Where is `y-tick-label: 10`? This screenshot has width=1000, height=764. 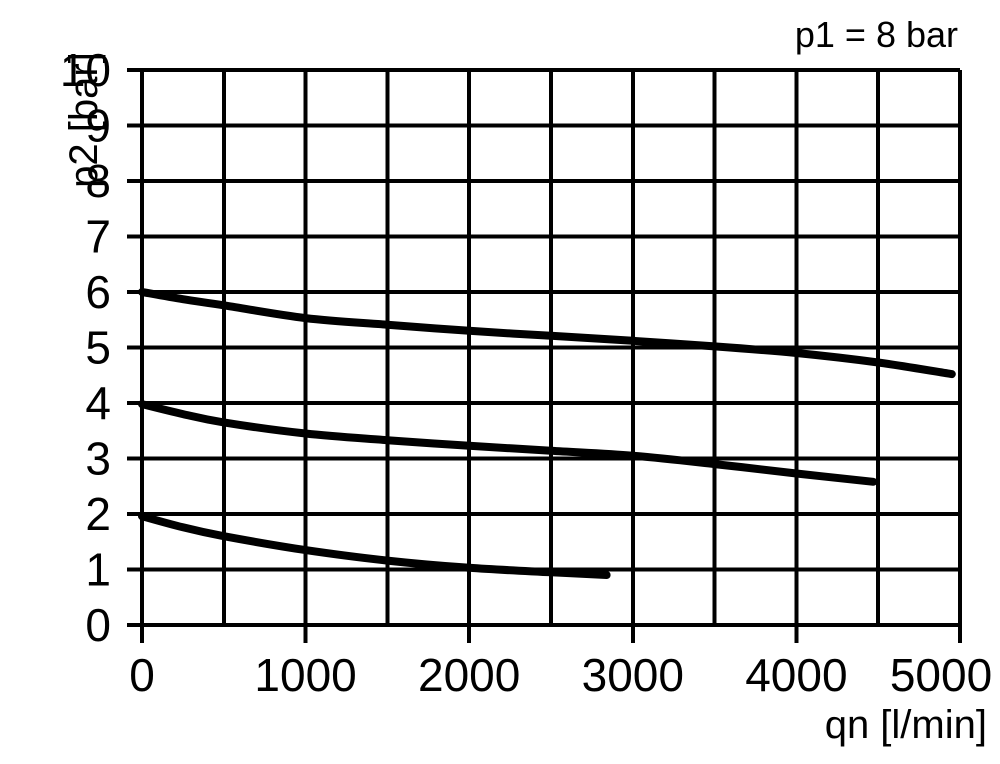 y-tick-label: 10 is located at coordinates (85, 70).